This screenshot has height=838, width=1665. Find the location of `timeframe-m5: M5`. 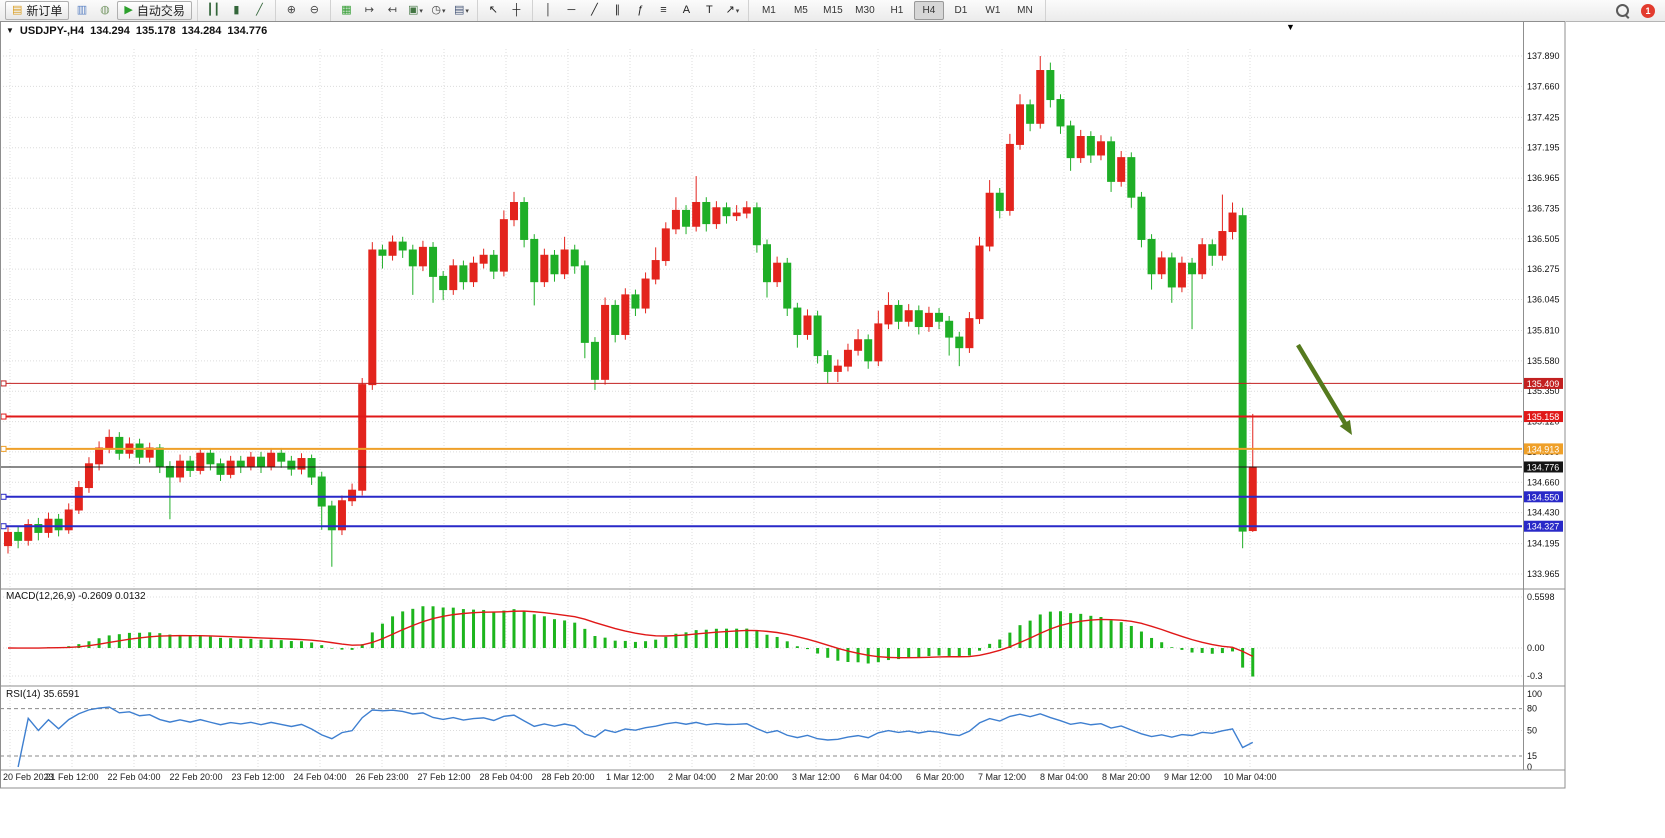

timeframe-m5: M5 is located at coordinates (800, 10).